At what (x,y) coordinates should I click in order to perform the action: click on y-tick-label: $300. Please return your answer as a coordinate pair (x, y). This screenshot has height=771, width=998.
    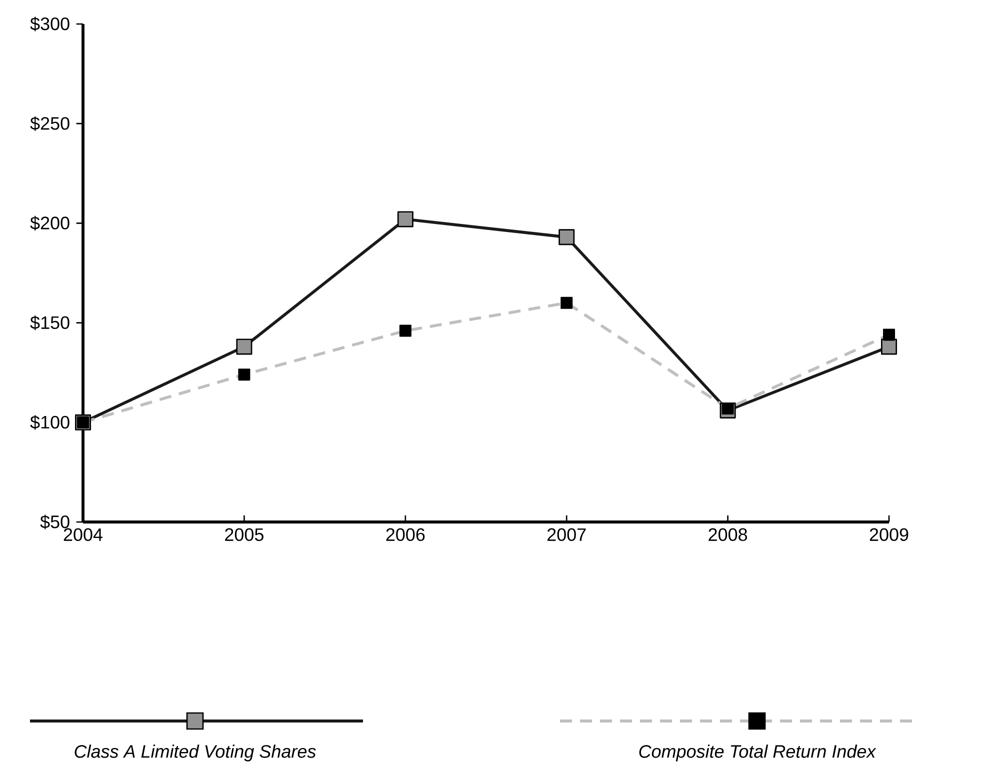
    Looking at the image, I should click on (50, 24).